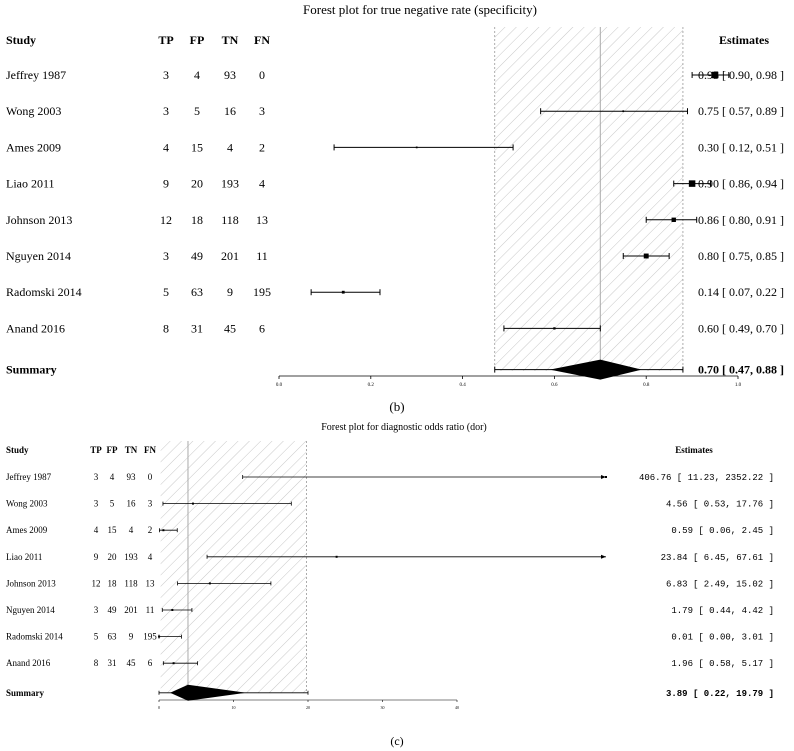 The height and width of the screenshot is (751, 794). Describe the element at coordinates (96, 530) in the screenshot. I see `panel-c-study-tp: 4` at that location.